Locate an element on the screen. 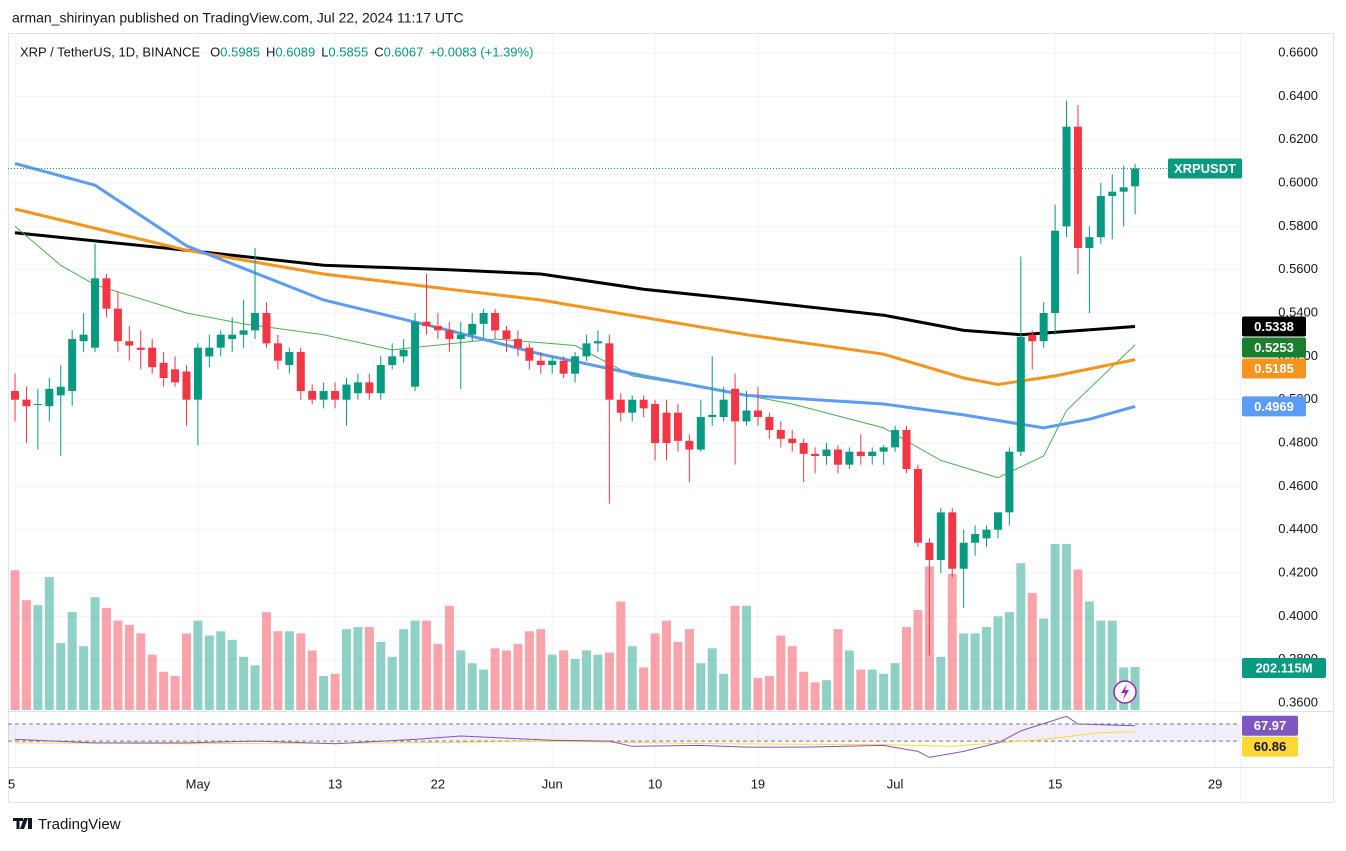 Image resolution: width=1346 pixels, height=851 pixels. x-tick-label: Jun is located at coordinates (552, 783).